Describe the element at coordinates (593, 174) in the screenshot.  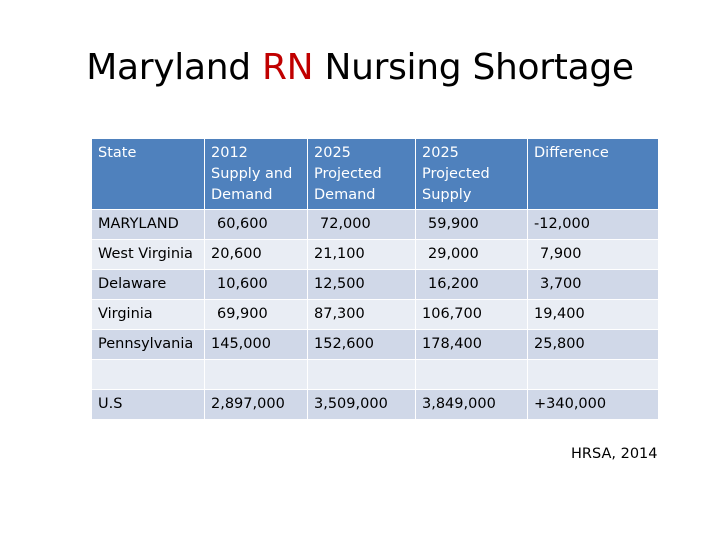
I see `header-difference: Difference` at that location.